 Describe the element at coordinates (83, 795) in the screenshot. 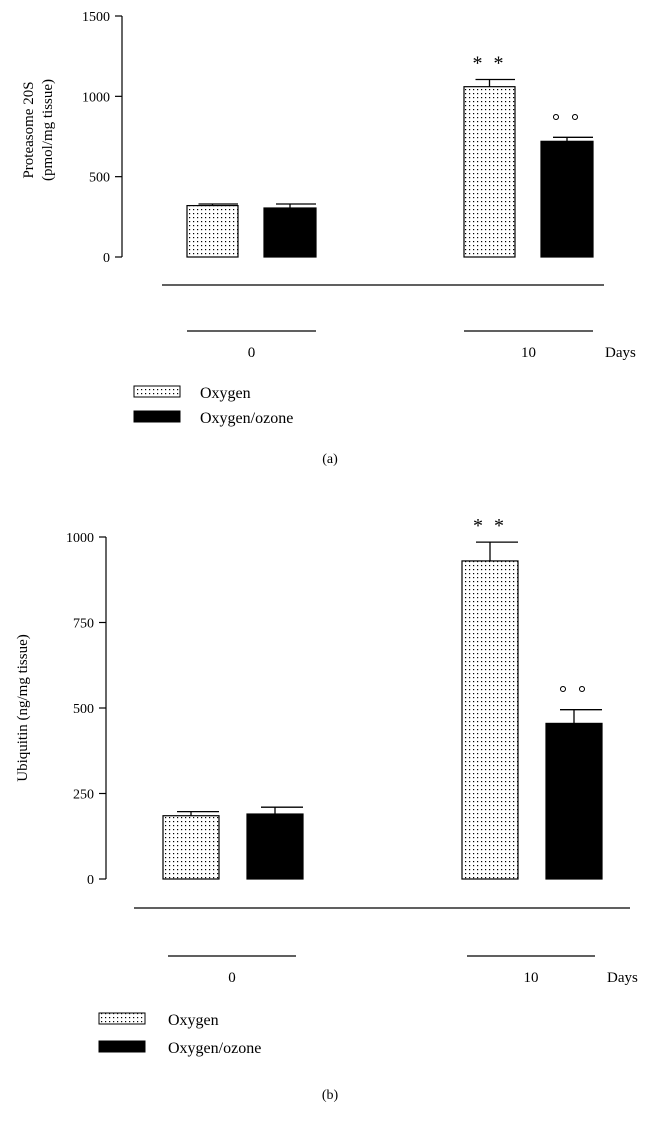

I see `y-tick-label: 250` at that location.